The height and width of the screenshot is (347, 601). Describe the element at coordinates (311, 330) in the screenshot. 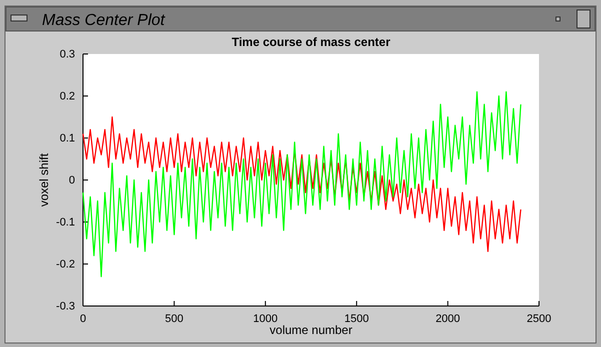

I see `x-axis-title: volume number` at that location.